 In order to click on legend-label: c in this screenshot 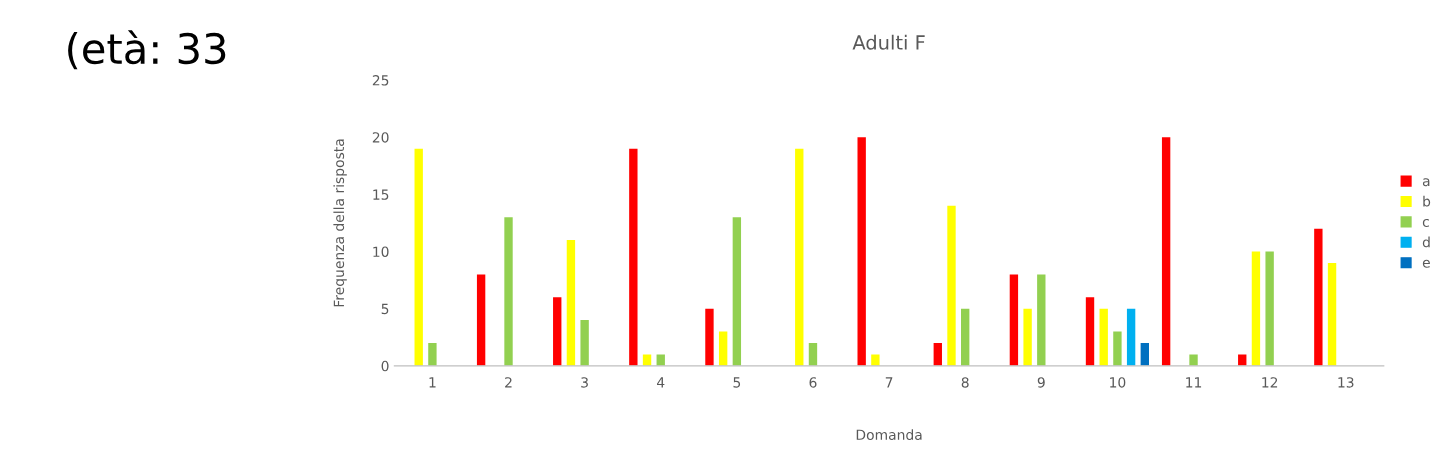, I will do `click(1425, 223)`.